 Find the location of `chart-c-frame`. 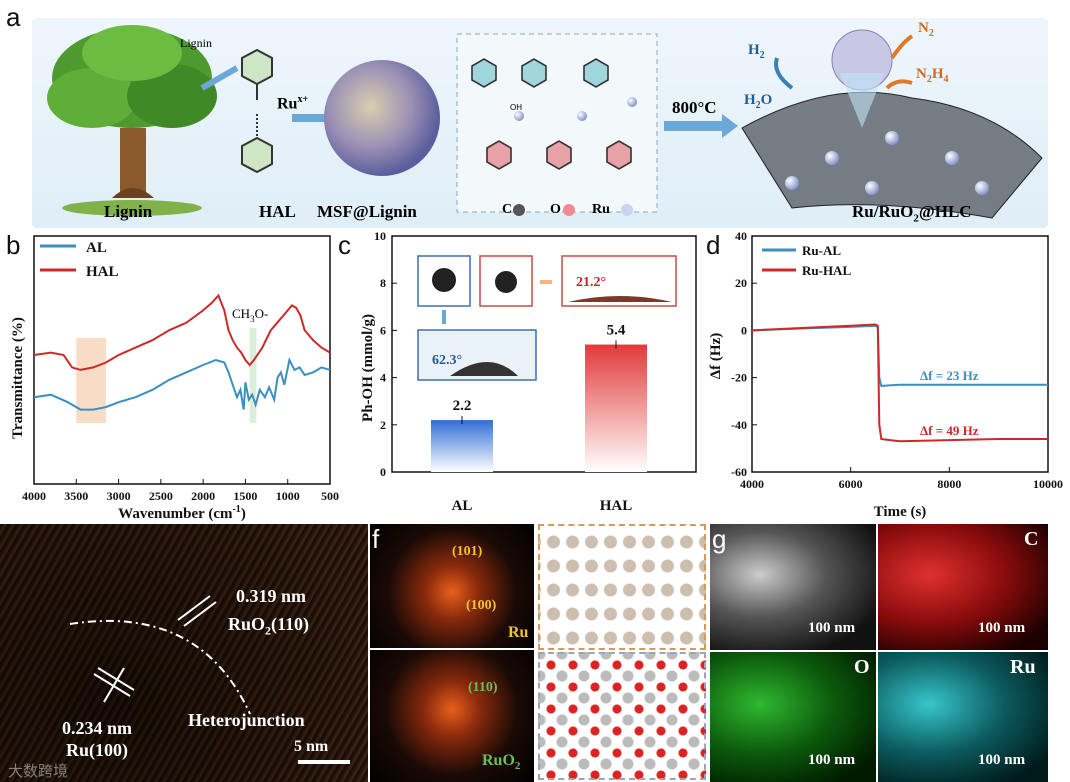

chart-c-frame is located at coordinates (544, 354).